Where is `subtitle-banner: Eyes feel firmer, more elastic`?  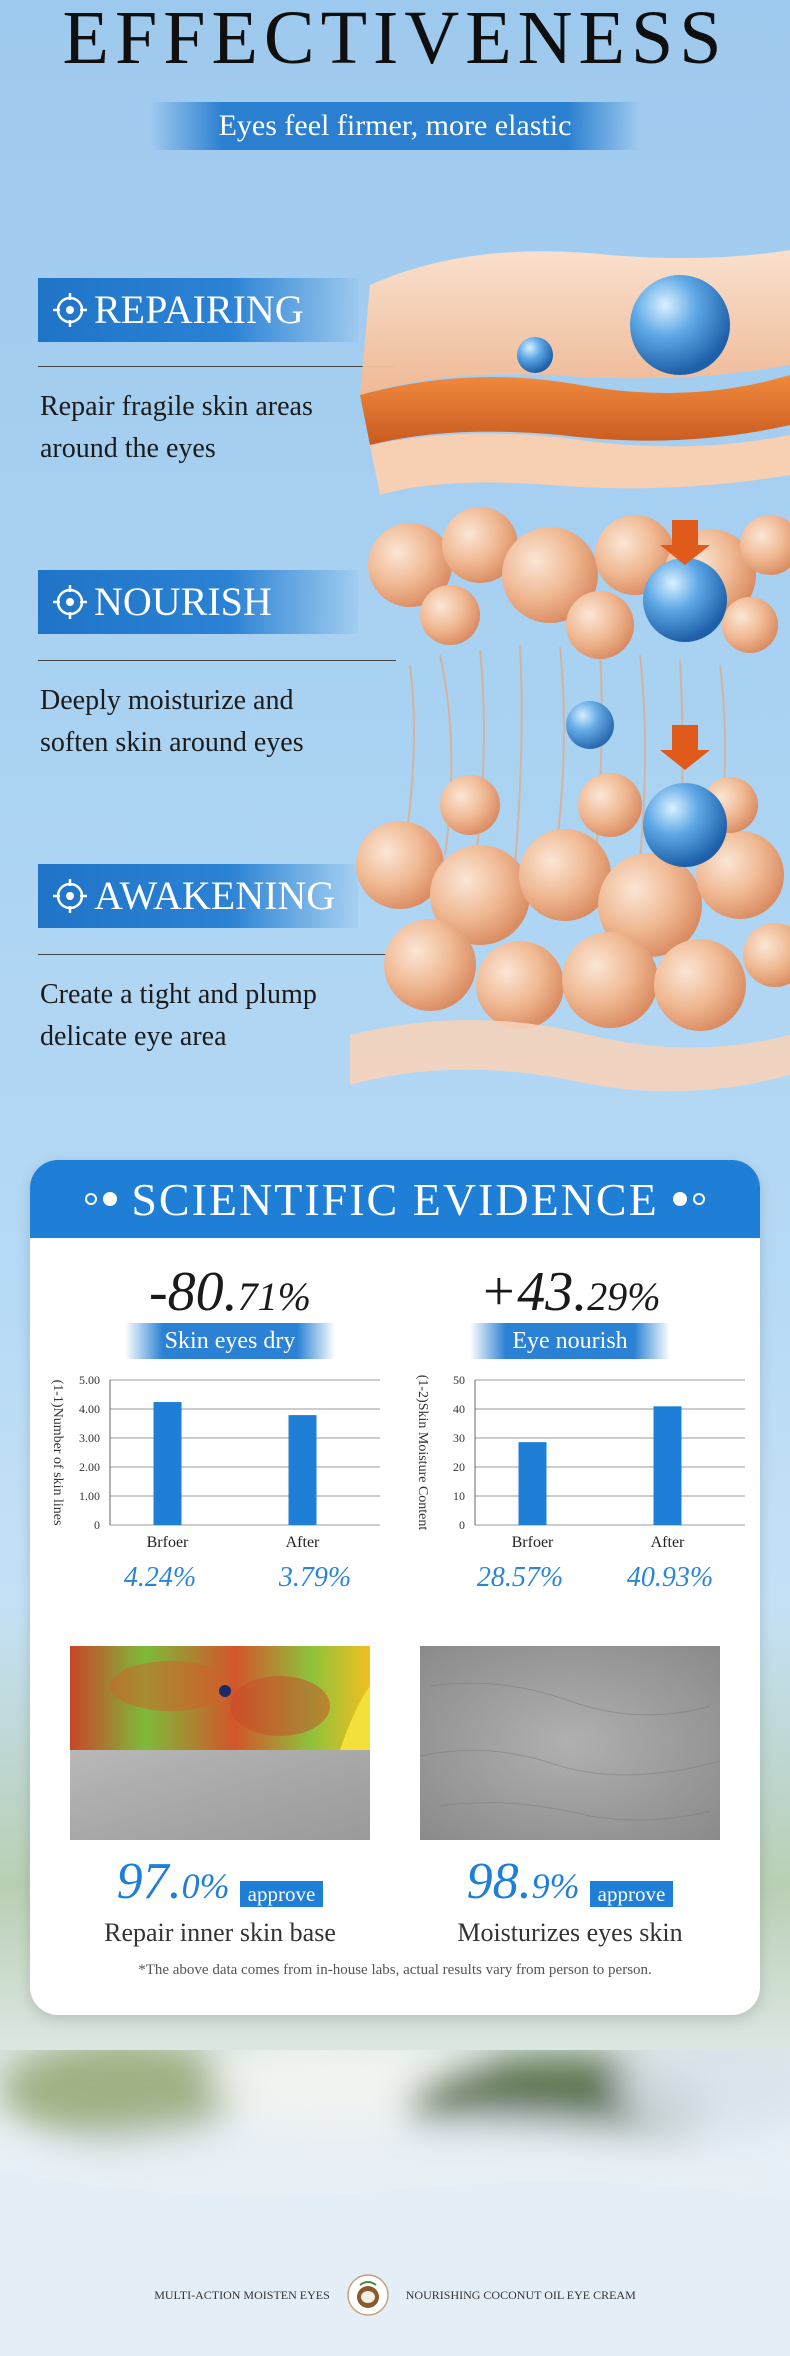
subtitle-banner: Eyes feel firmer, more elastic is located at coordinates (395, 126).